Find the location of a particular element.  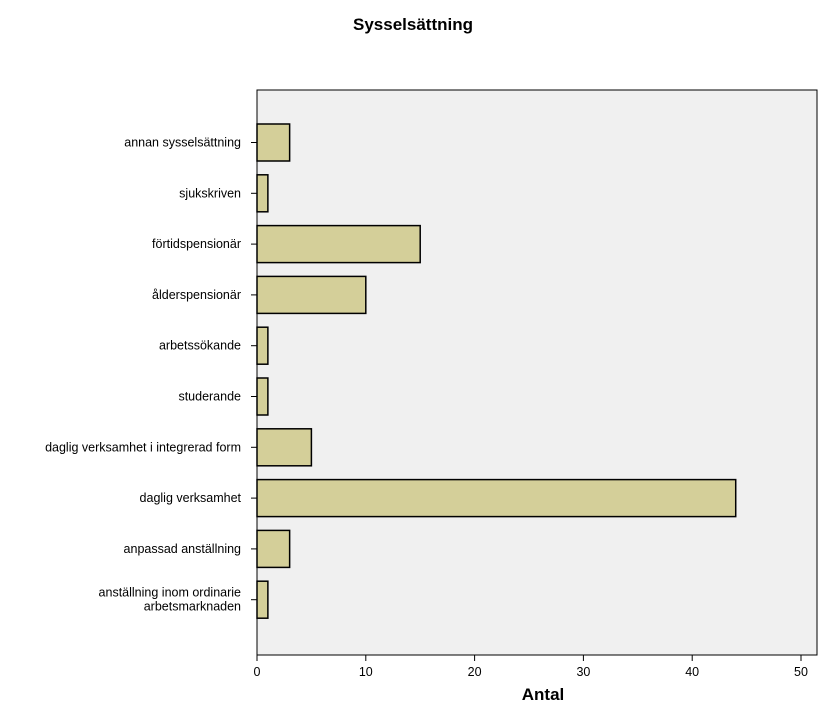

category-label: studerande is located at coordinates (209, 397).